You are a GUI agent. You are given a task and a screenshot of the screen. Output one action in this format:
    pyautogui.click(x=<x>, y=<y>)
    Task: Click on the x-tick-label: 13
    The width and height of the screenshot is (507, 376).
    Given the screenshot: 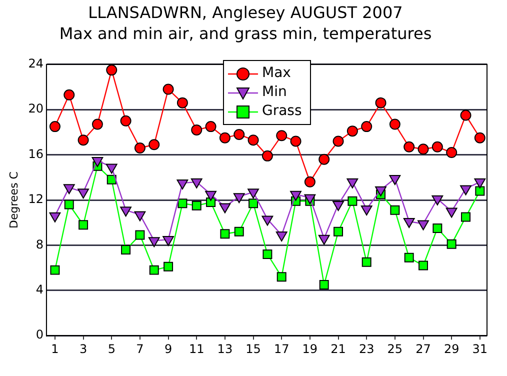 What is the action you would take?
    pyautogui.click(x=225, y=349)
    